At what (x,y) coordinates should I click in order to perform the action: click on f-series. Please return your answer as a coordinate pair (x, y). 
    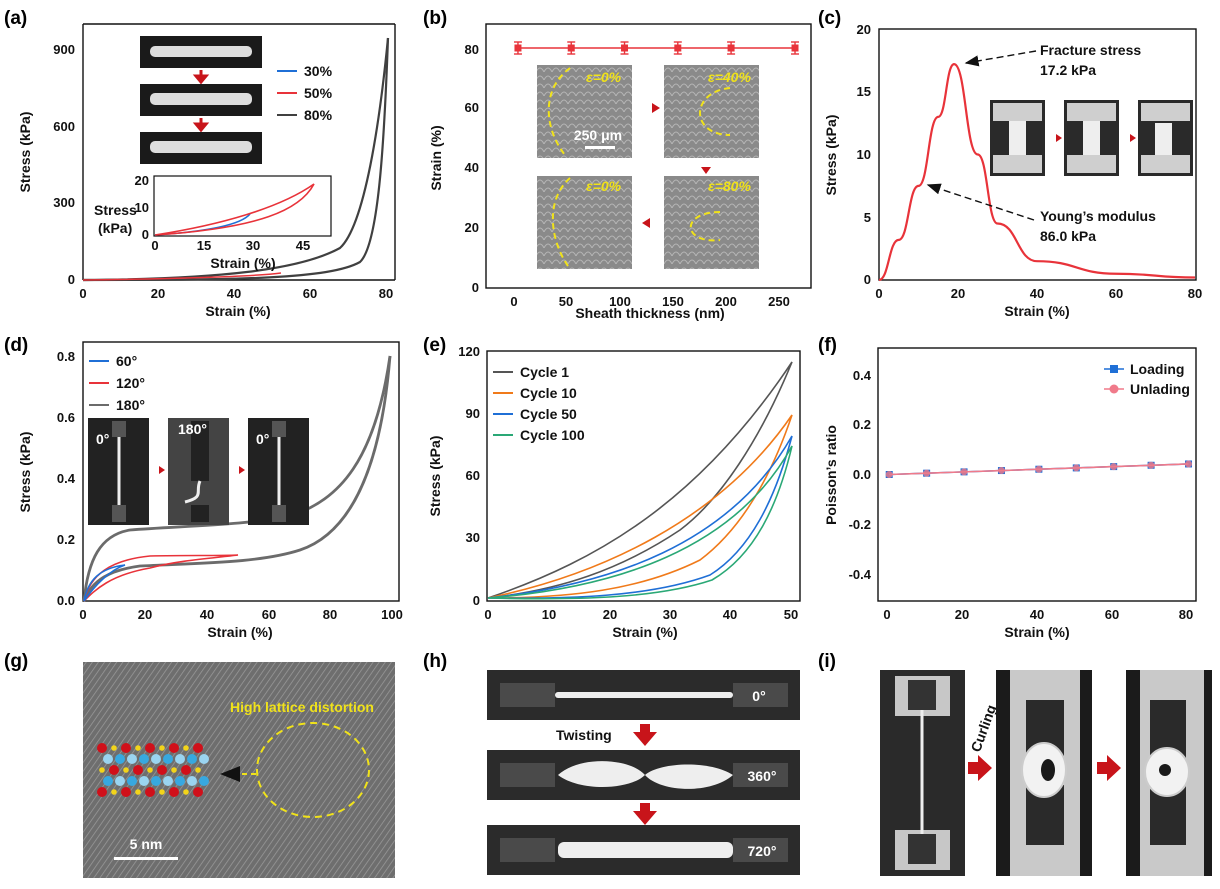
    Looking at the image, I should click on (1039, 469).